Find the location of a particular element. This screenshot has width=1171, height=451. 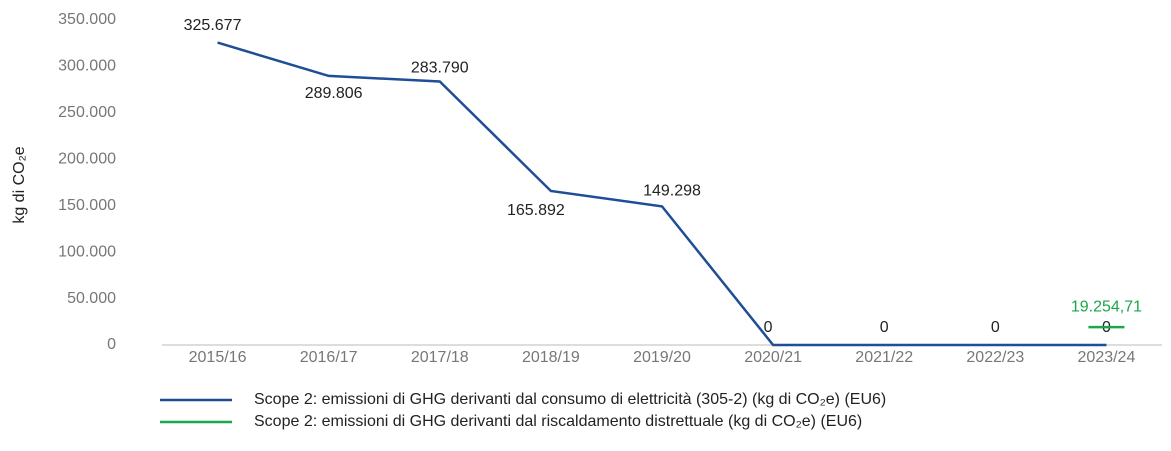

data-label: 283.790 is located at coordinates (440, 68).